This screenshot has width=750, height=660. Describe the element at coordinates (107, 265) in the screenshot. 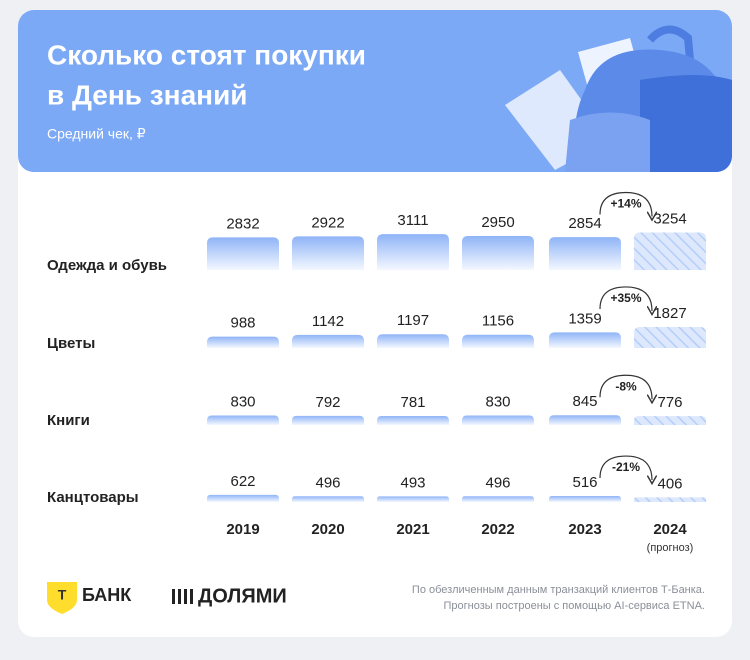

I see `row-label: Одежда и обувь` at that location.